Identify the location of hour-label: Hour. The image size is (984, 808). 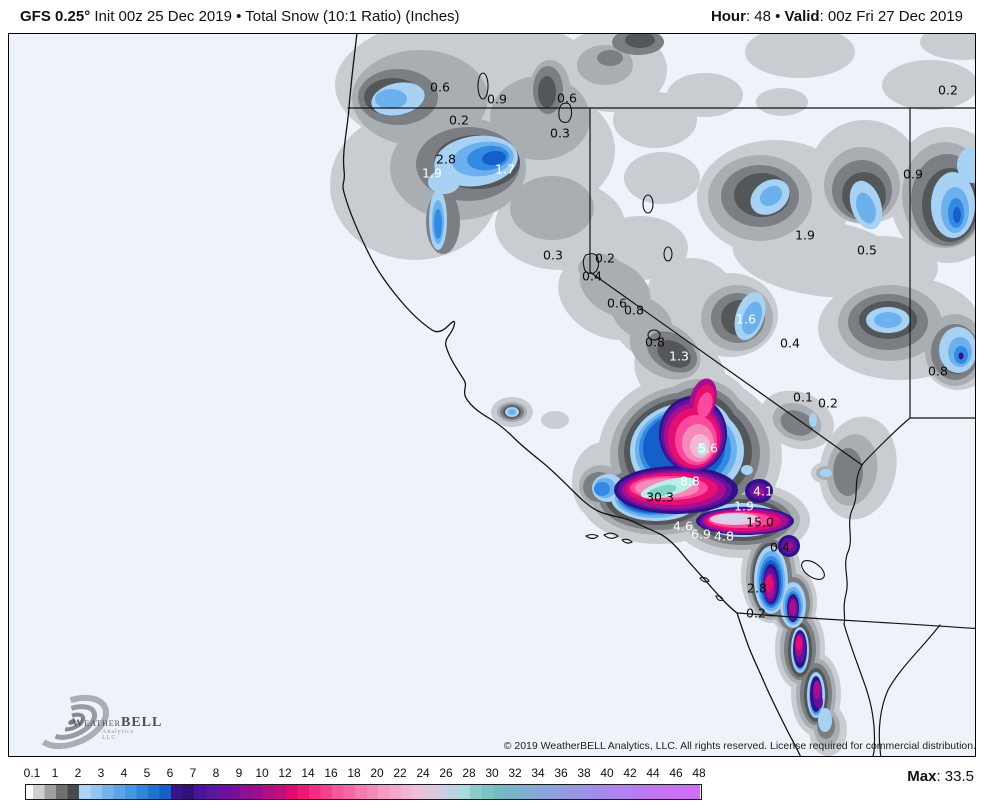
(728, 16).